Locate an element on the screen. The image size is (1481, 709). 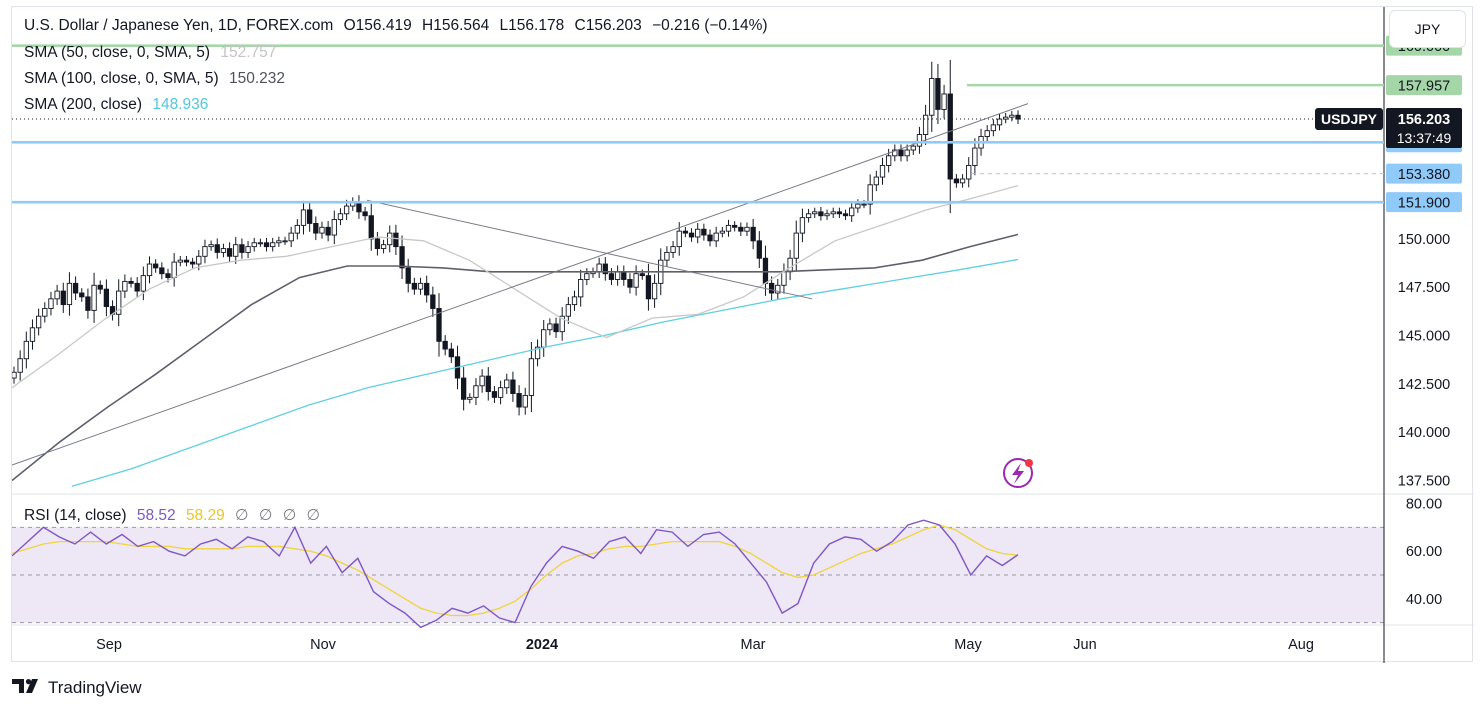
sma200-legend: SMA (200, close) 148.936 is located at coordinates (119, 105).